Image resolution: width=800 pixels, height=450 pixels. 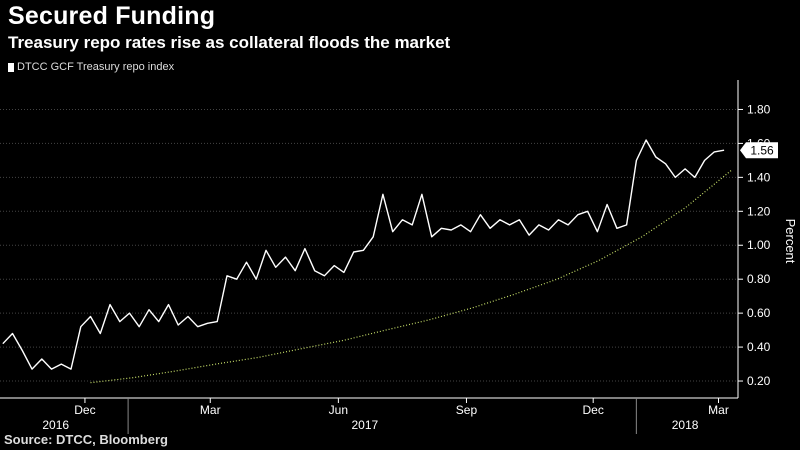 I want to click on last-value-label: 1.56, so click(x=762, y=151).